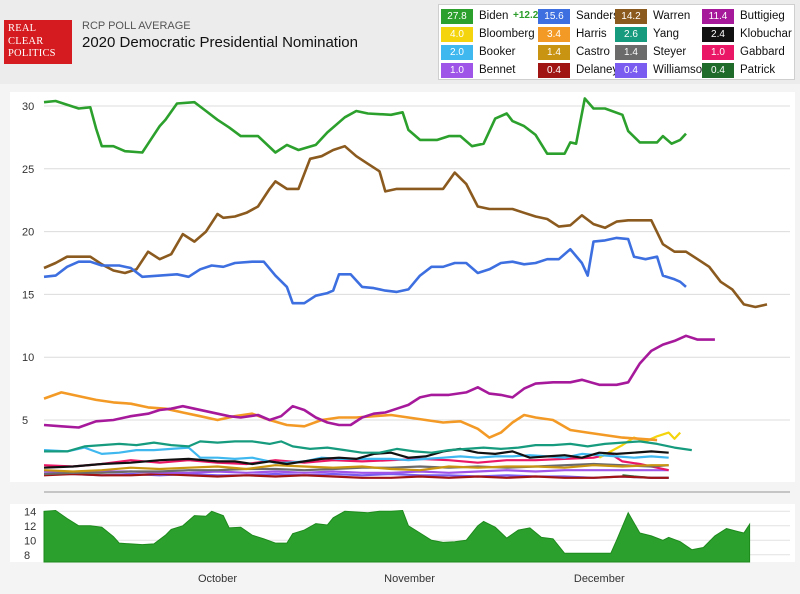 This screenshot has height=594, width=800. What do you see at coordinates (666, 34) in the screenshot?
I see `legend-candidate-name: Yang` at bounding box center [666, 34].